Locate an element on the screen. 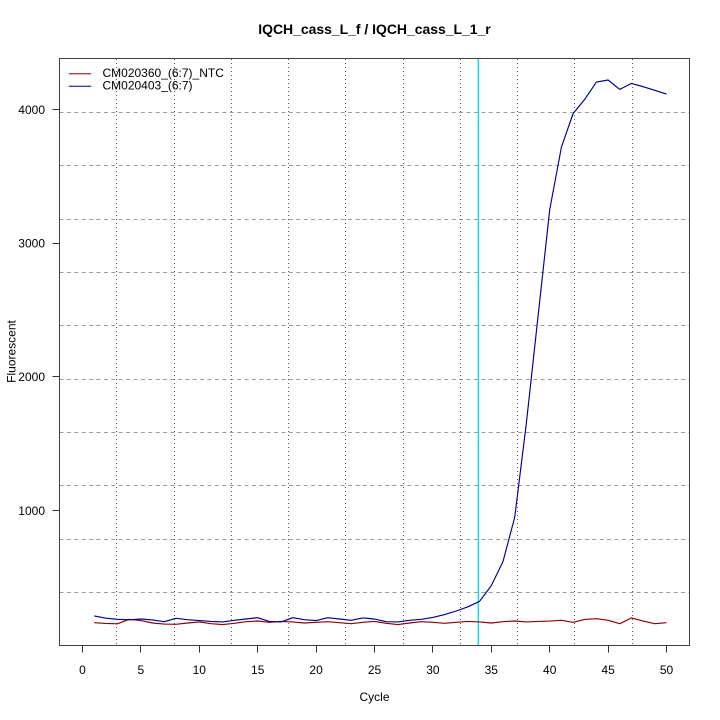 The image size is (720, 720). svg-text: 50 is located at coordinates (667, 670).